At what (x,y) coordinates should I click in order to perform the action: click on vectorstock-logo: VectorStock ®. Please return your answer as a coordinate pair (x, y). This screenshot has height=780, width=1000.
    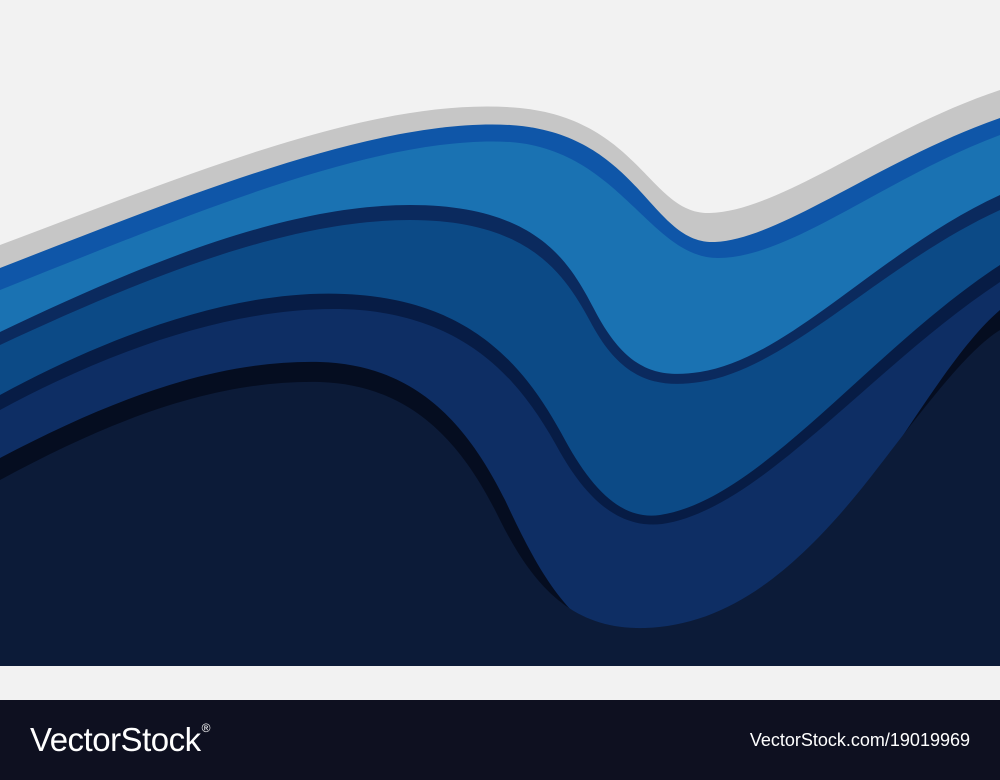
    Looking at the image, I should click on (120, 740).